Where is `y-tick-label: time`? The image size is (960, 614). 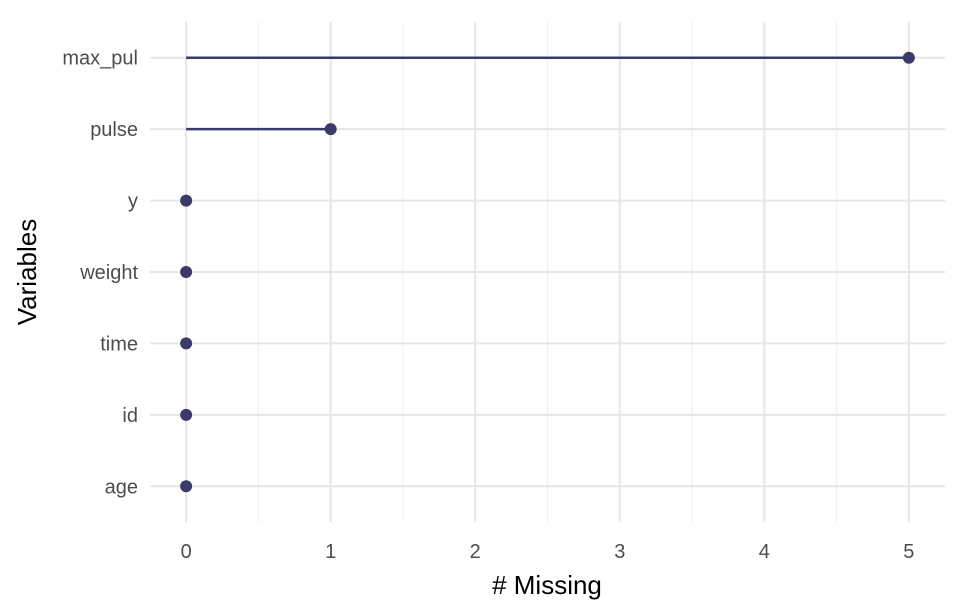 y-tick-label: time is located at coordinates (119, 344).